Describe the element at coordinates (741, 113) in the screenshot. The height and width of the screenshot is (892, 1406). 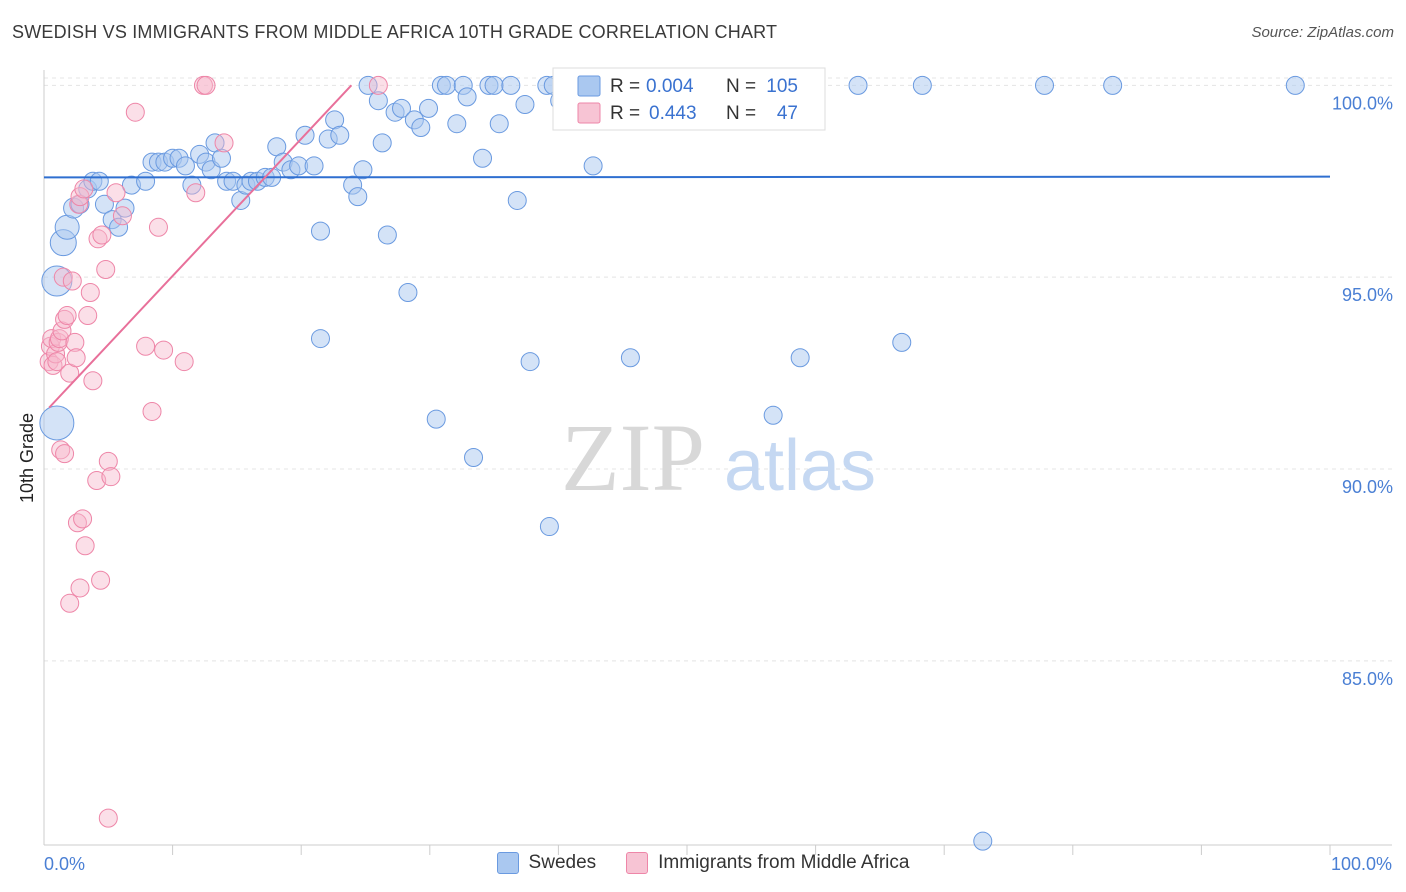
I see `legend-n-label-2: N =` at that location.